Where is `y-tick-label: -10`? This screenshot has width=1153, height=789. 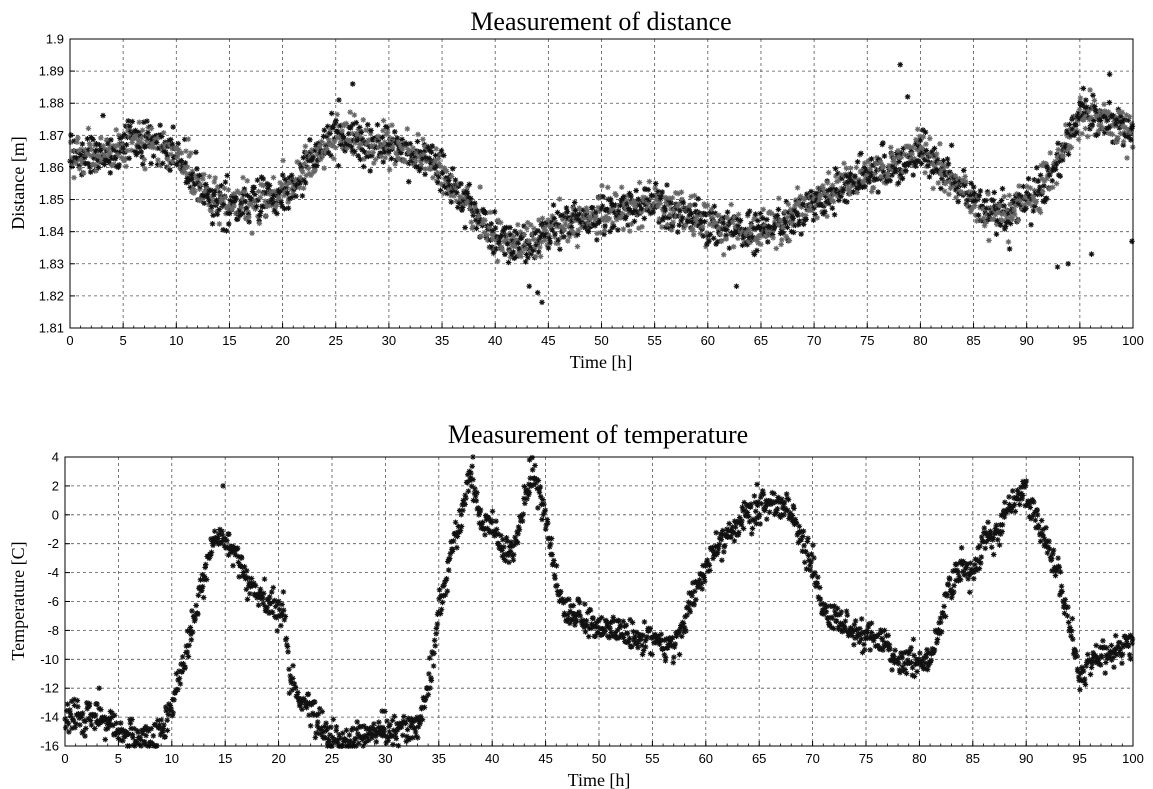
y-tick-label: -10 is located at coordinates (49, 659).